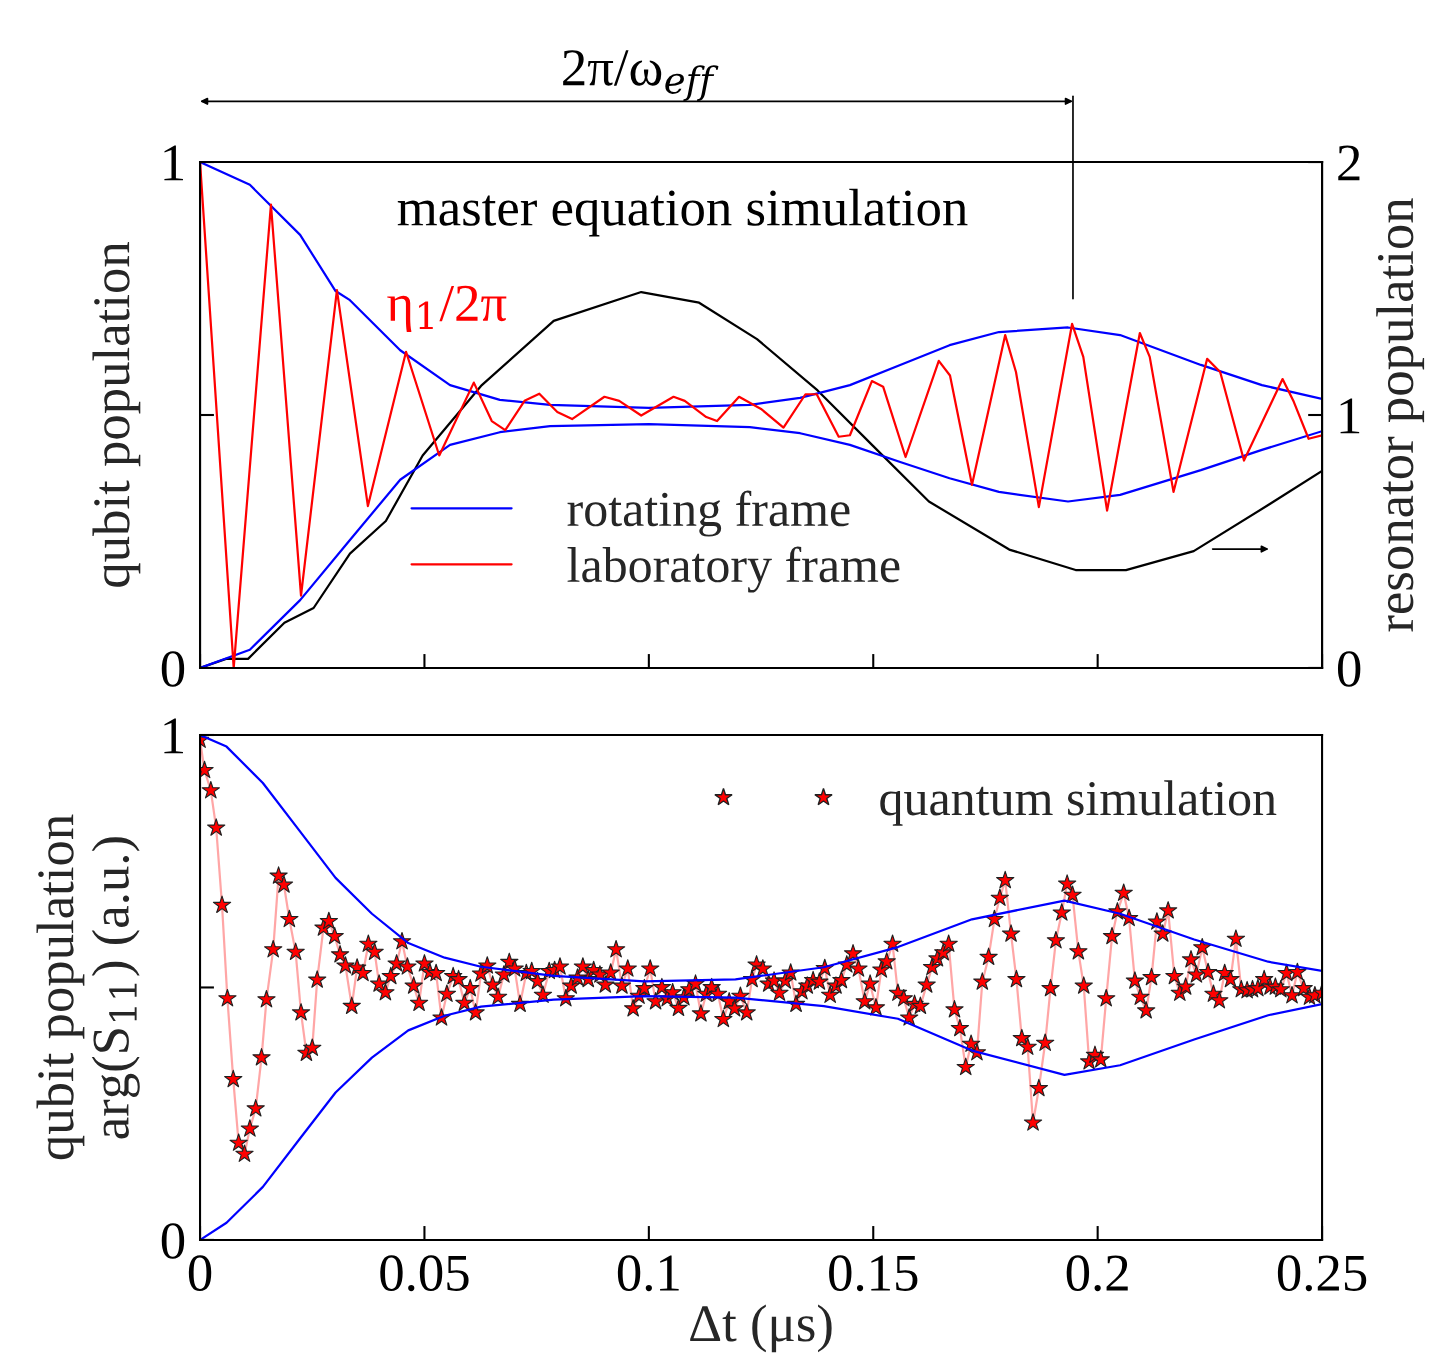  I want to click on x-tick-label: 0.2, so click(1097, 1273).